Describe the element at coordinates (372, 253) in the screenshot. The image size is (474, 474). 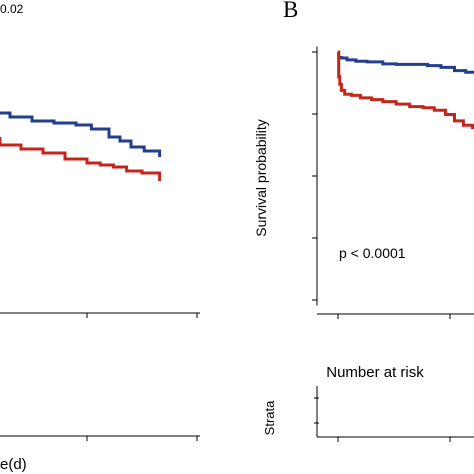
I see `panel-b-p-value: p < 0.0001` at that location.